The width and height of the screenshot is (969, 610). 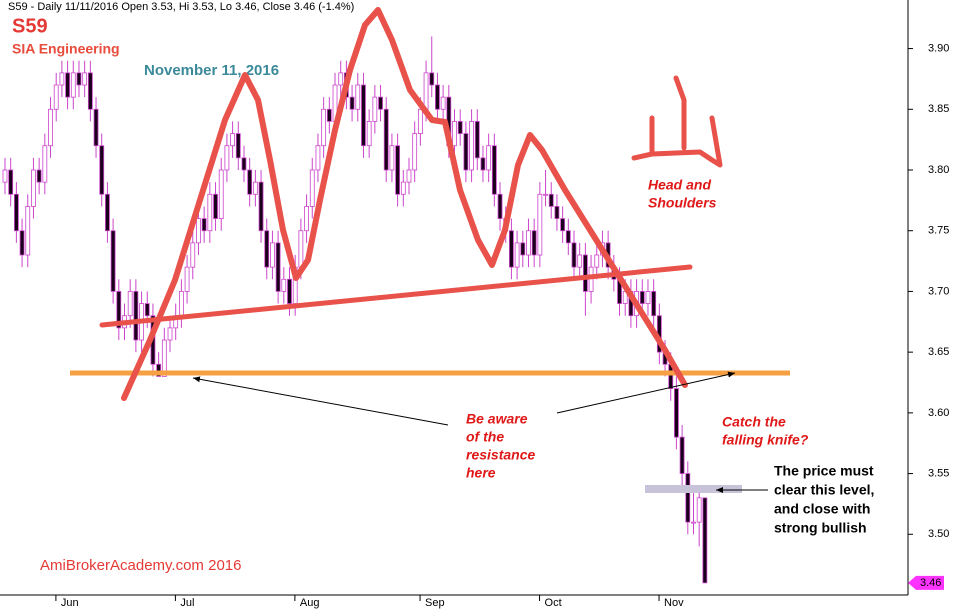 What do you see at coordinates (938, 291) in the screenshot?
I see `y-tick-label: 3.70` at bounding box center [938, 291].